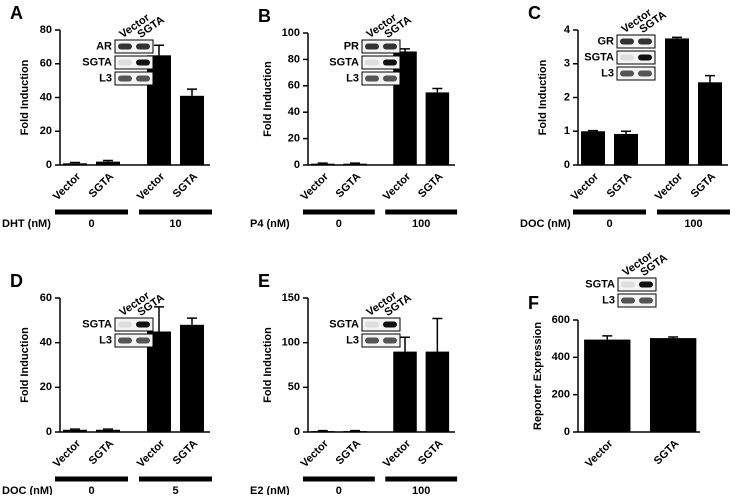 Image resolution: width=745 pixels, height=500 pixels. Describe the element at coordinates (16, 13) in the screenshot. I see `panel-letter: A` at that location.